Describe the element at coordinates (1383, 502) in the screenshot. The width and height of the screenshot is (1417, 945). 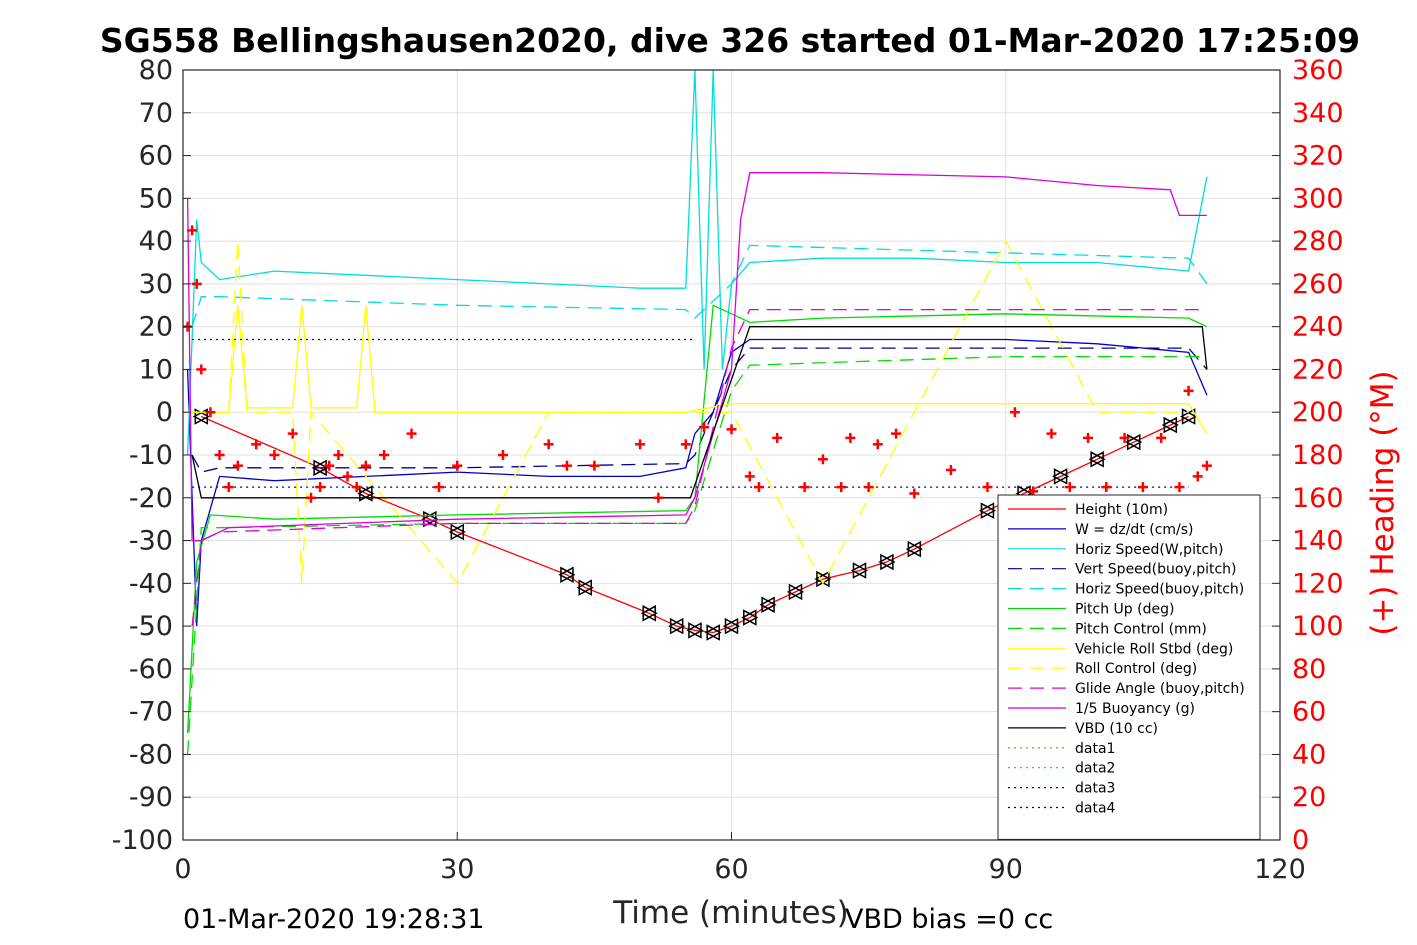
I see `right-axis-label: (+) Heading (°M)` at that location.